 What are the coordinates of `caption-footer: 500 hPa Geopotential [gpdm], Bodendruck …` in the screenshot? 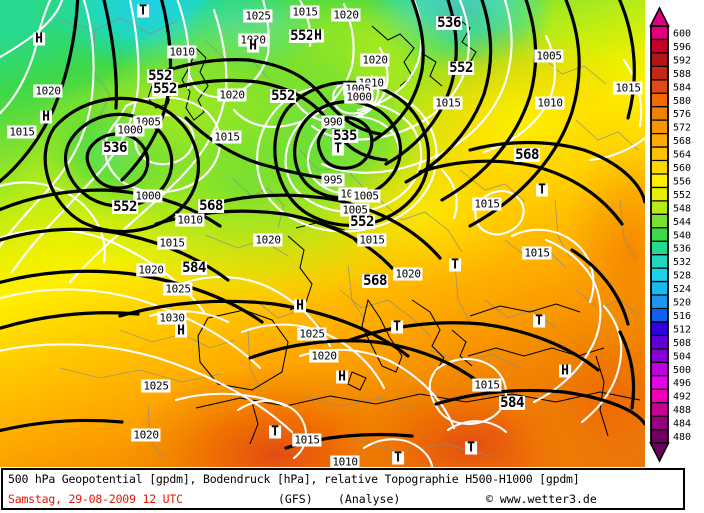 It's located at (352, 490).